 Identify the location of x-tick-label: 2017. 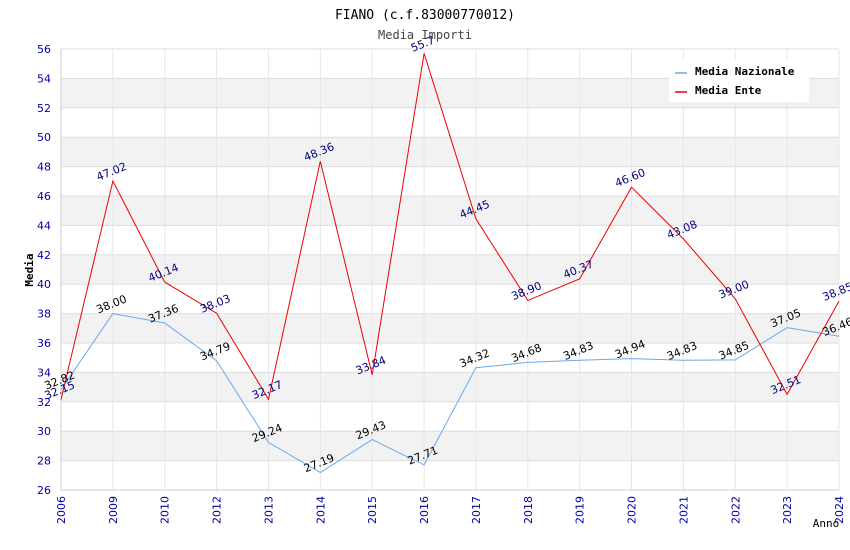
(476, 510).